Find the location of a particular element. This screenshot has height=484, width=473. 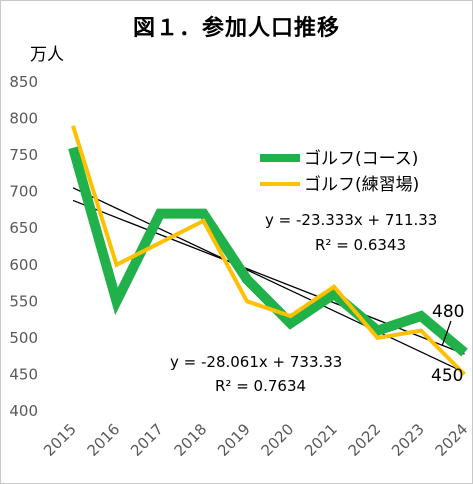

x-tick-label: 2017 is located at coordinates (147, 440).